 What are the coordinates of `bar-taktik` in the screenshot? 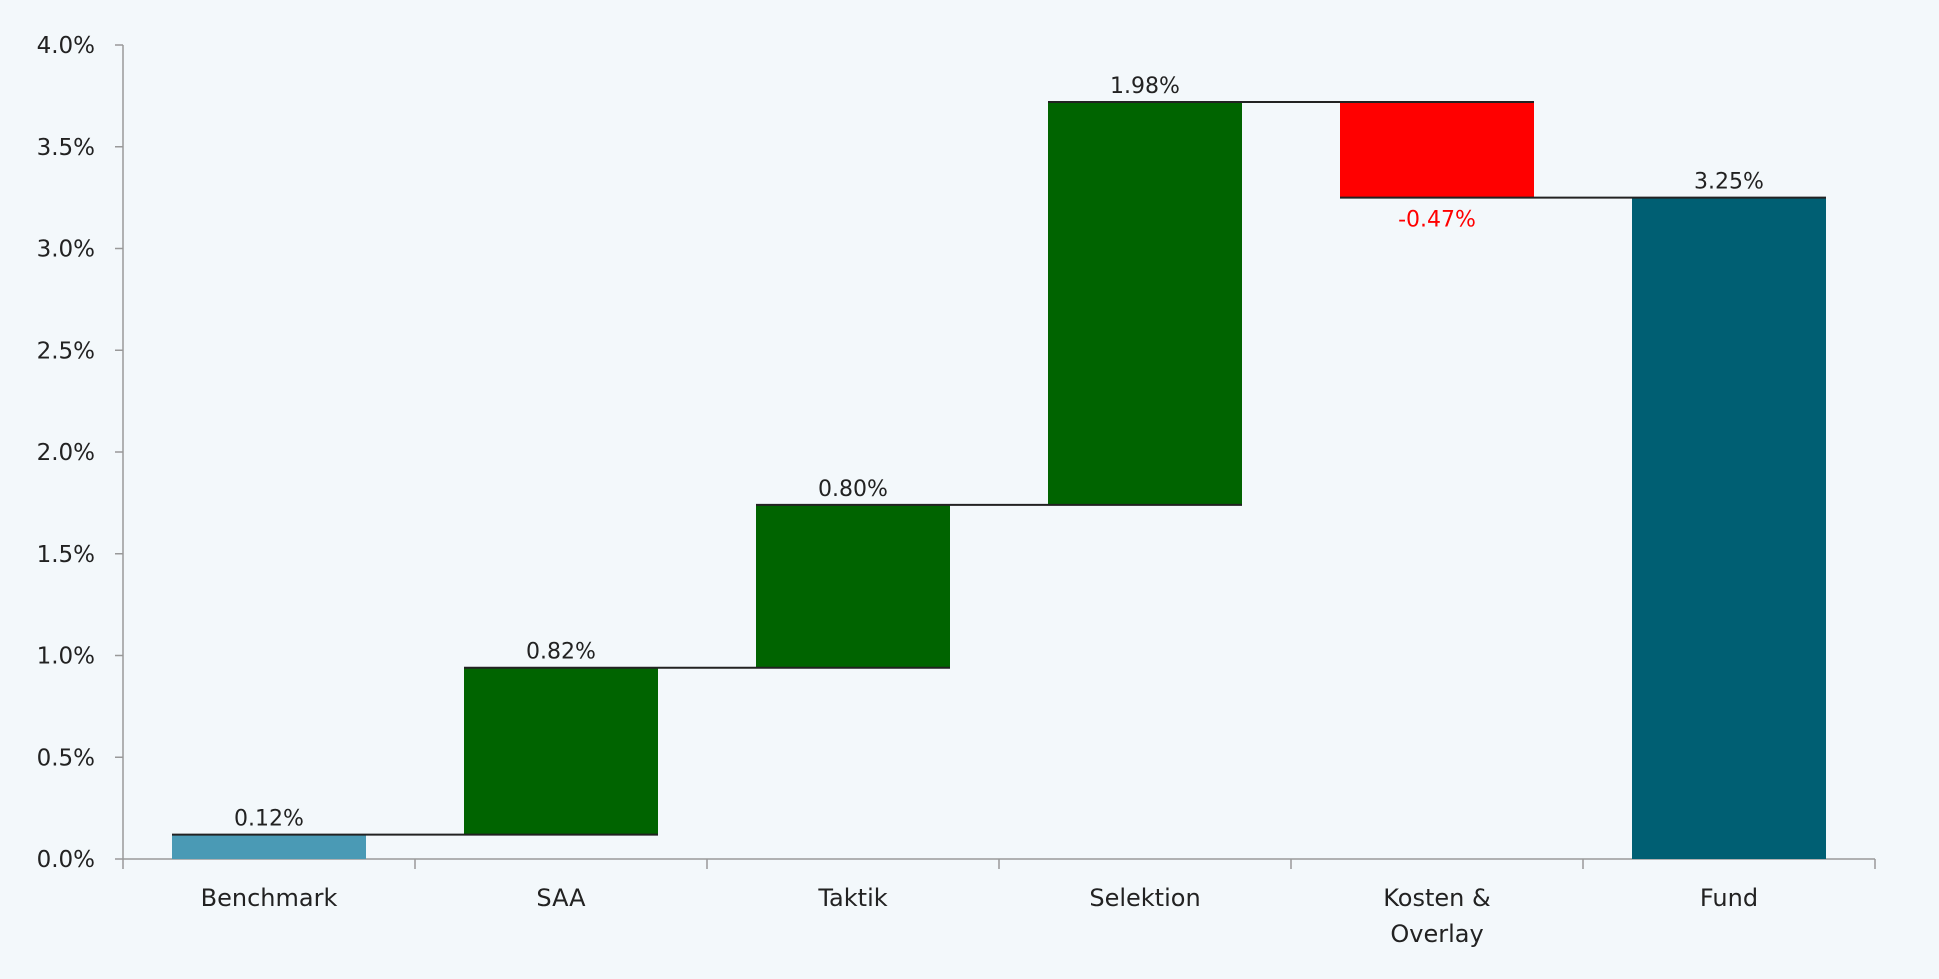 It's located at (853, 586).